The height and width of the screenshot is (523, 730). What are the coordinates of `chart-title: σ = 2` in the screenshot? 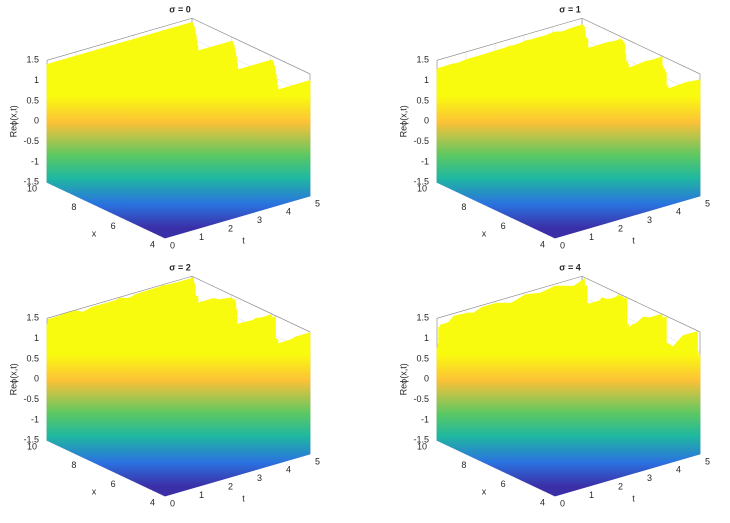 It's located at (179, 267).